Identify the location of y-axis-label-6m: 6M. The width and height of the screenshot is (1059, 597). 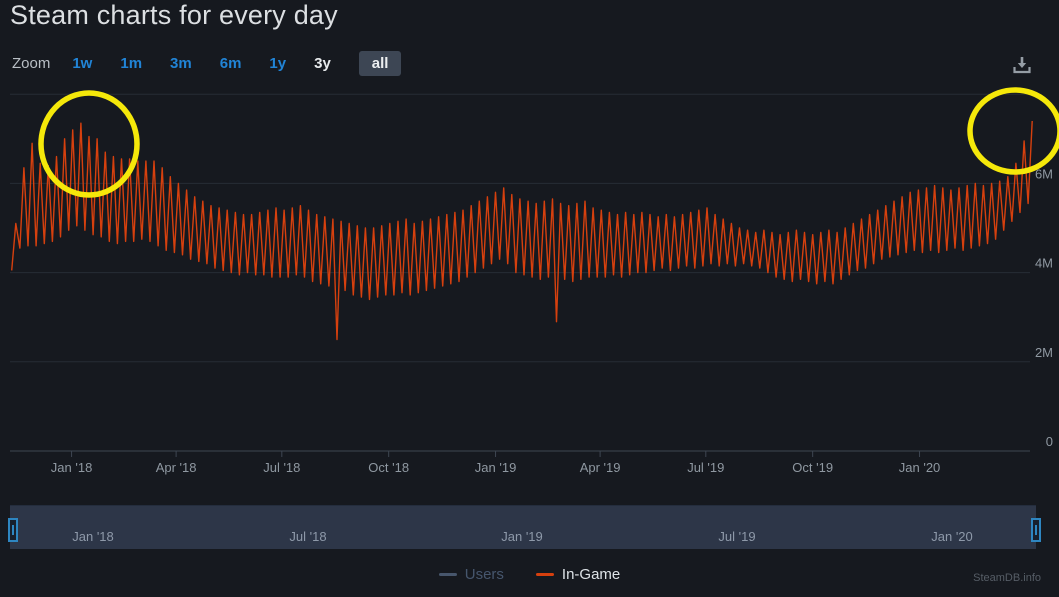
(1044, 173).